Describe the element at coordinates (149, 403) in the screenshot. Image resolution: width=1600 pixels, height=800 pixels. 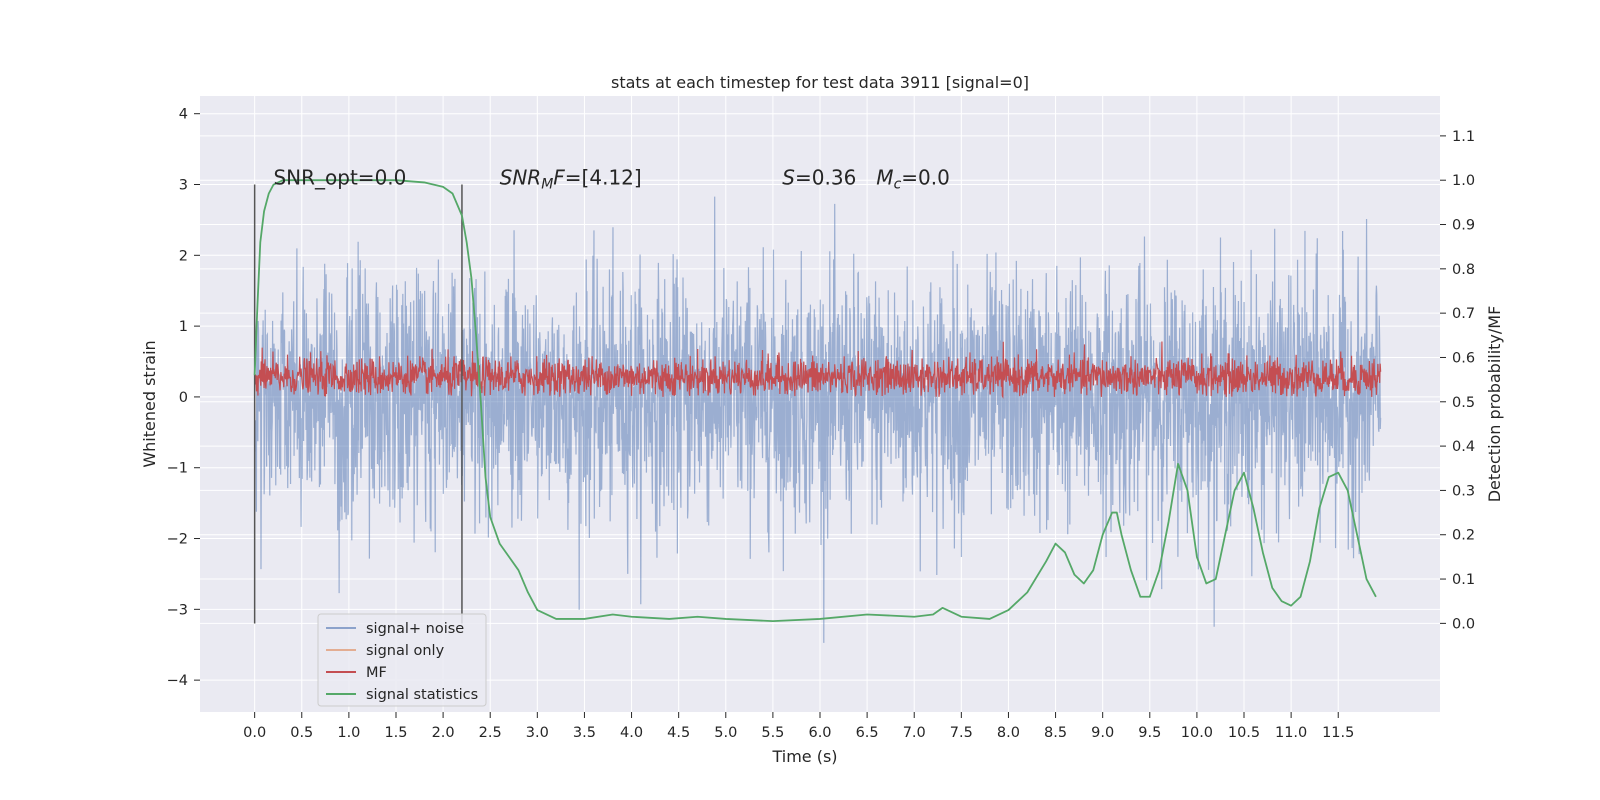
I see `y-axis-label-left: Whitened strain` at that location.